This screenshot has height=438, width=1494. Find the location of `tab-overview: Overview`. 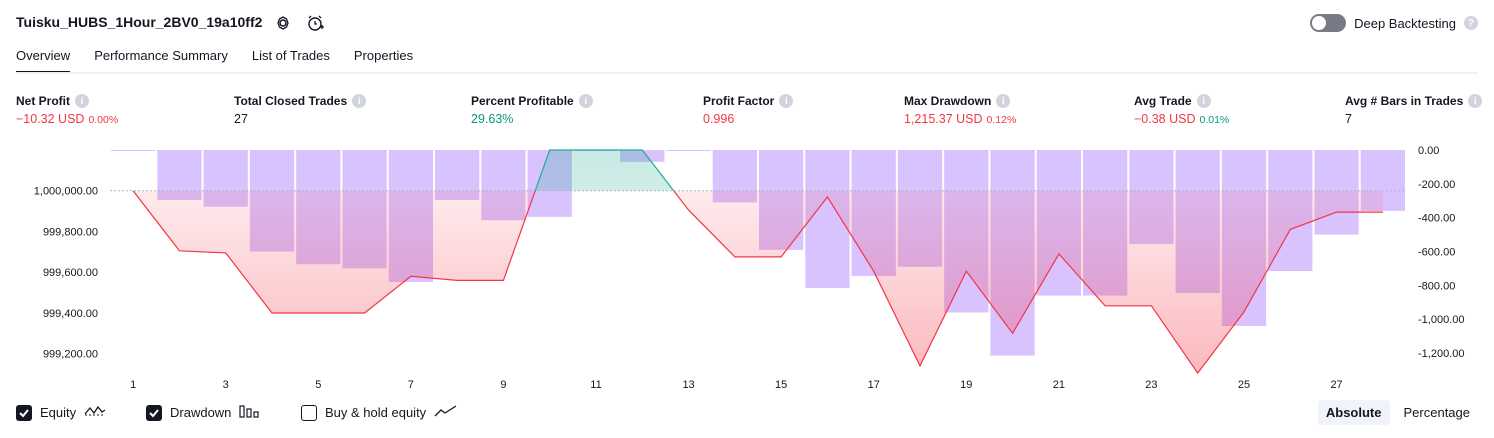

tab-overview: Overview is located at coordinates (43, 61).